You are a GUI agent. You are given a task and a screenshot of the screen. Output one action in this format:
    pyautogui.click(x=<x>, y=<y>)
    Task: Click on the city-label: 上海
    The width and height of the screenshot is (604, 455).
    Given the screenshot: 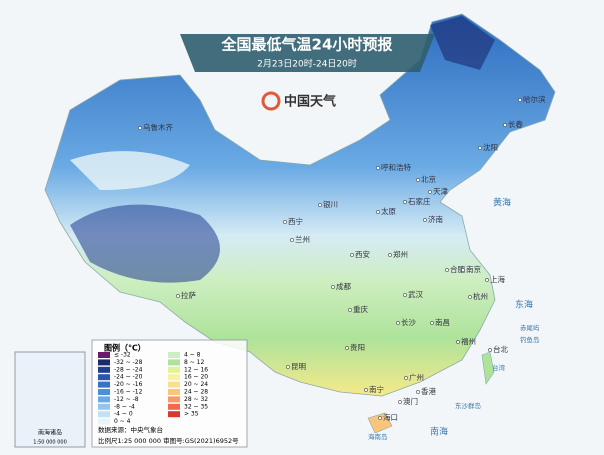 What is the action you would take?
    pyautogui.click(x=497, y=279)
    